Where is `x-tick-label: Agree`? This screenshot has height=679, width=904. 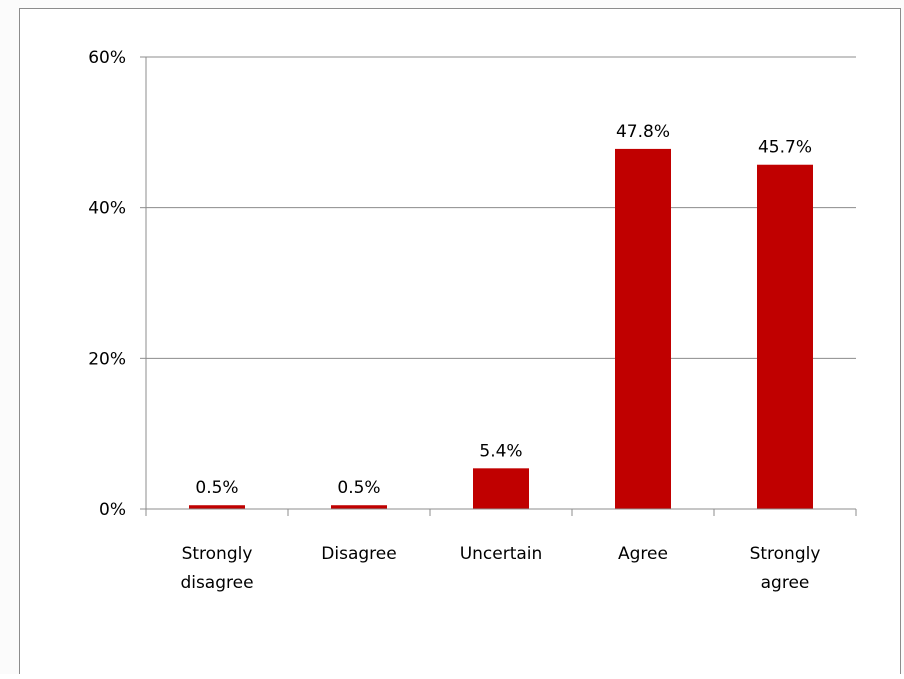
x-tick-label: Agree is located at coordinates (643, 554).